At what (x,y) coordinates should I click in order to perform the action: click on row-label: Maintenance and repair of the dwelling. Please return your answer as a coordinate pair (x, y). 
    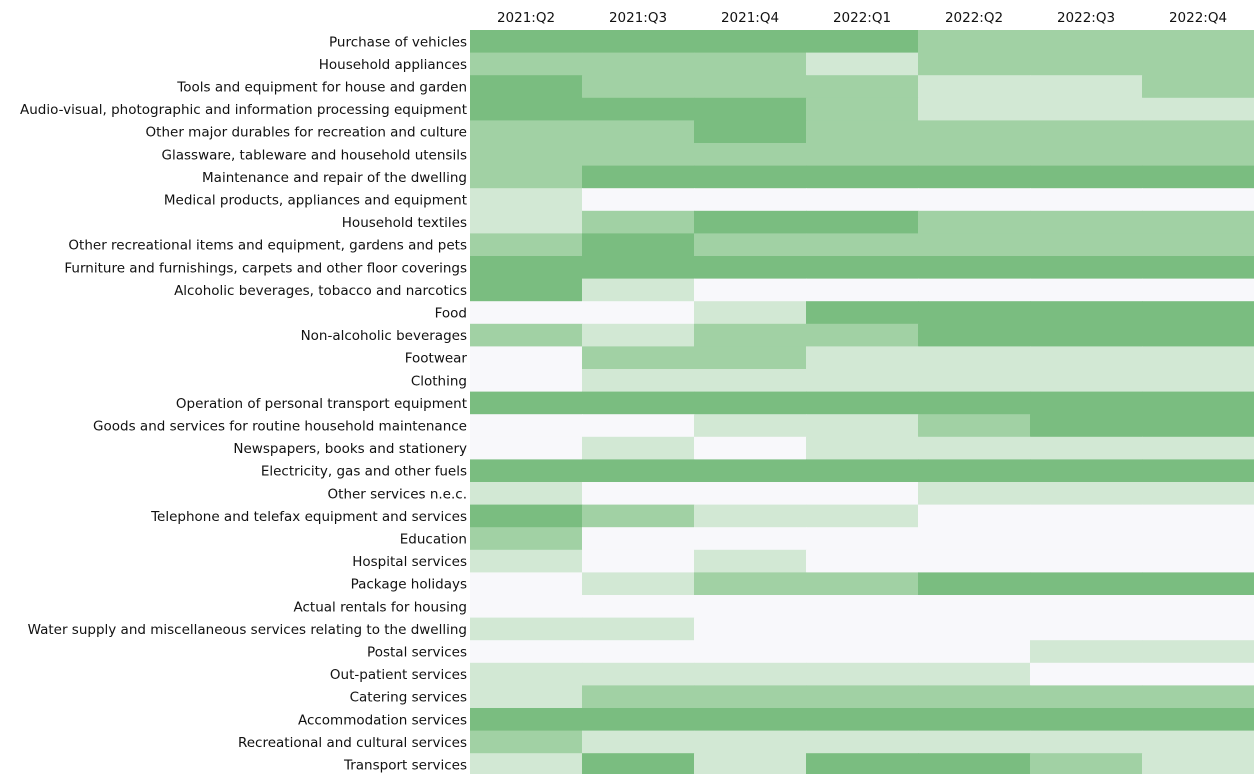
    Looking at the image, I should click on (334, 178).